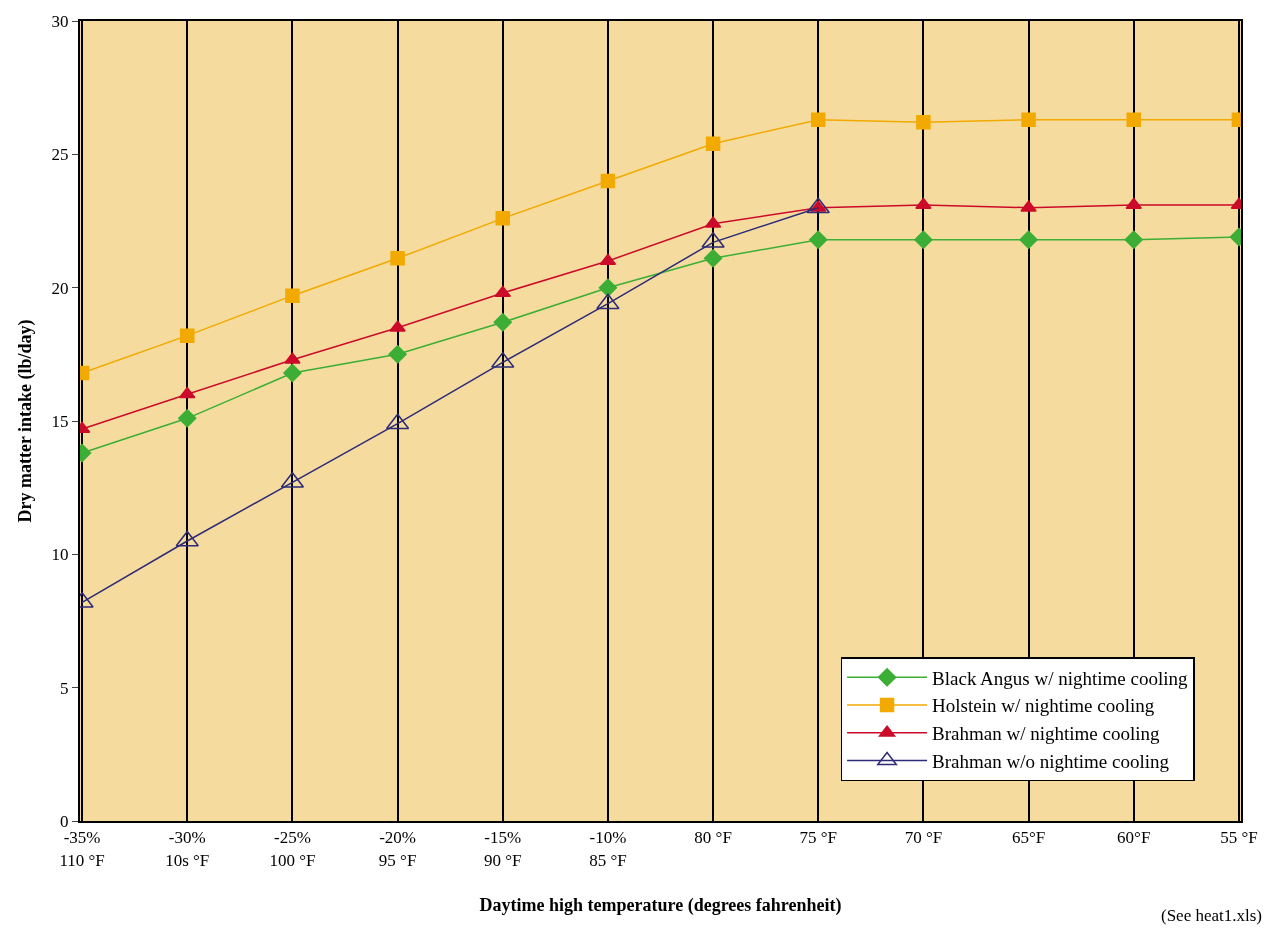  What do you see at coordinates (503, 849) in the screenshot?
I see `x-tick-label: -15% 90 °F` at bounding box center [503, 849].